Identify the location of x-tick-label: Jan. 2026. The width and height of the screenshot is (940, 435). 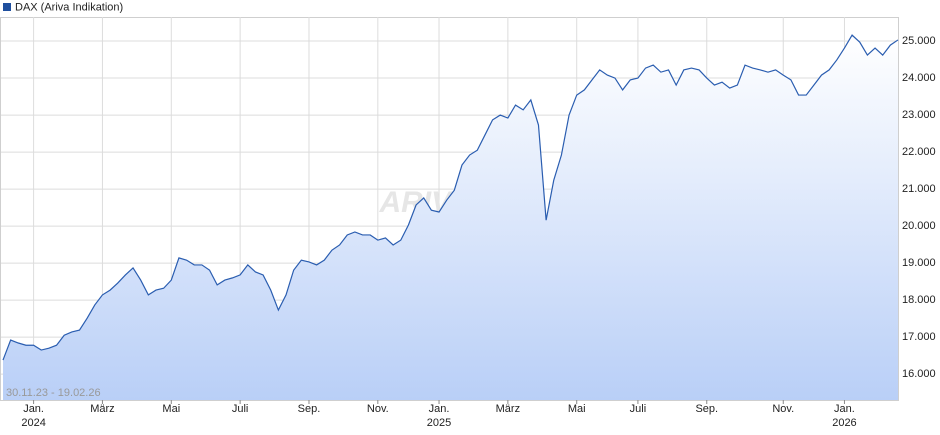
(844, 416).